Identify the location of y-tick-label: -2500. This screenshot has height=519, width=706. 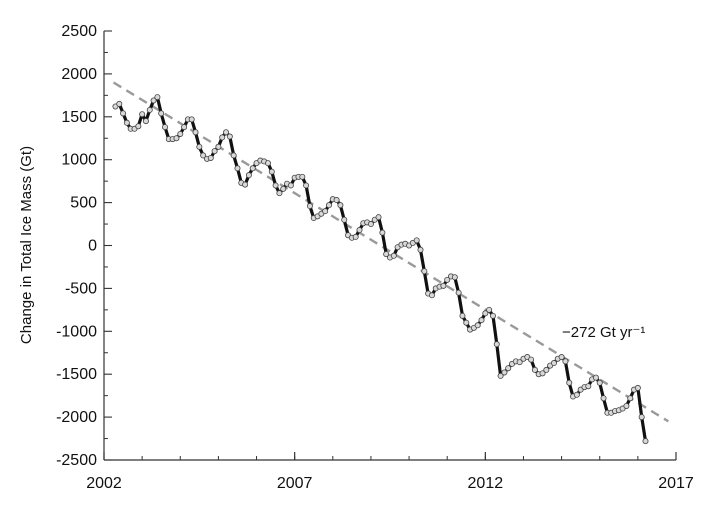
(76, 460).